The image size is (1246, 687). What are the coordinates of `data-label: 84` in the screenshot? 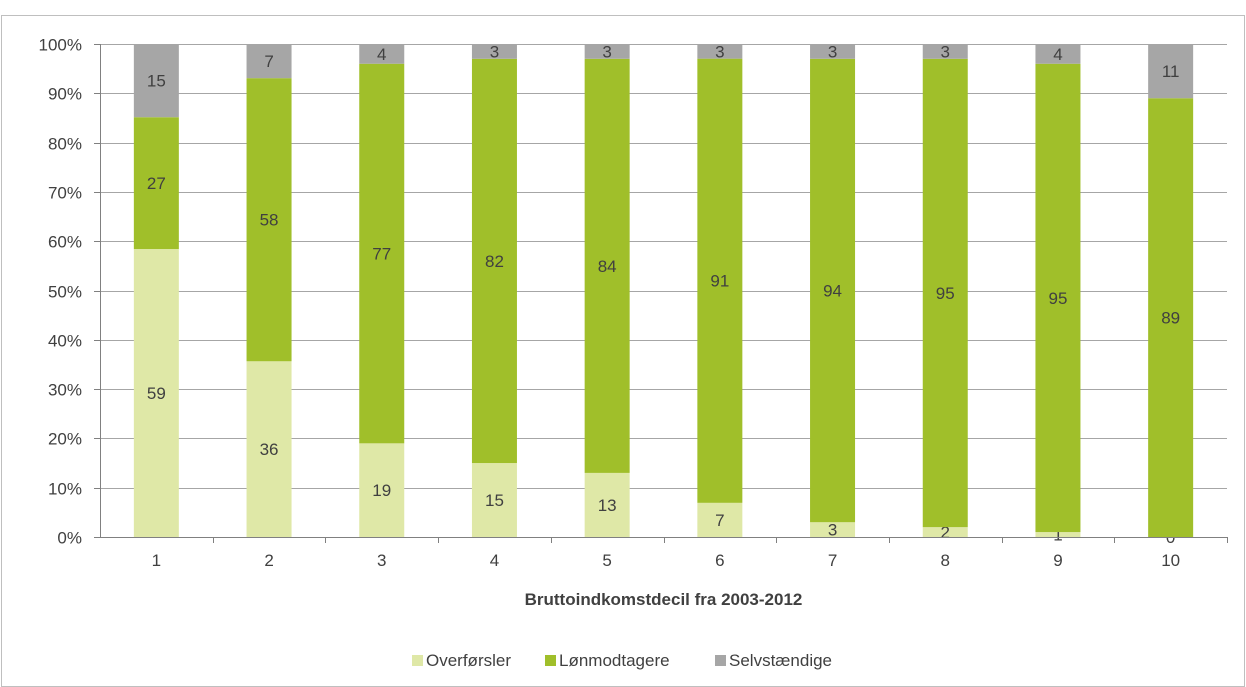 It's located at (607, 266).